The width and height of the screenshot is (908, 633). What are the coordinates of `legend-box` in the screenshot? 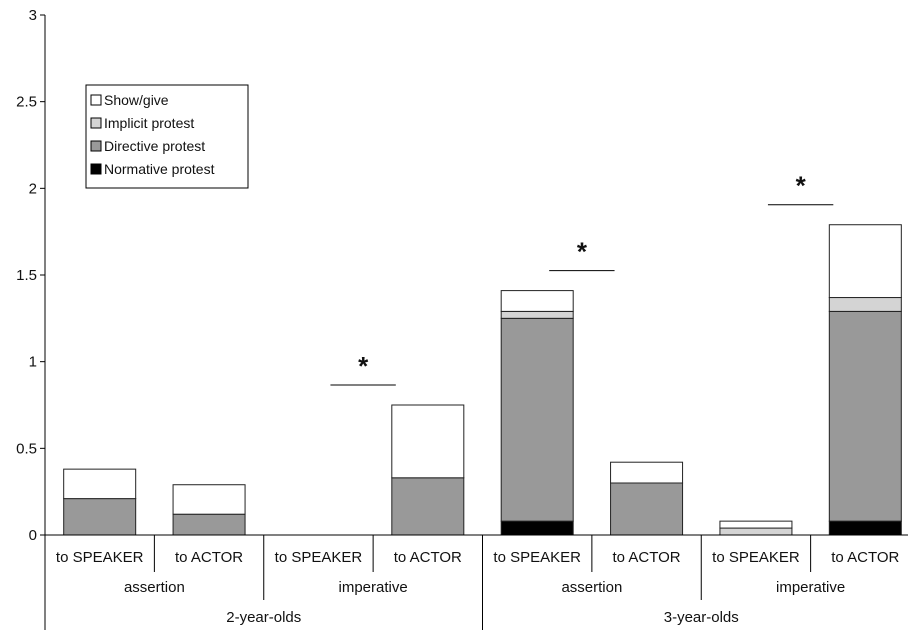 It's located at (167, 136).